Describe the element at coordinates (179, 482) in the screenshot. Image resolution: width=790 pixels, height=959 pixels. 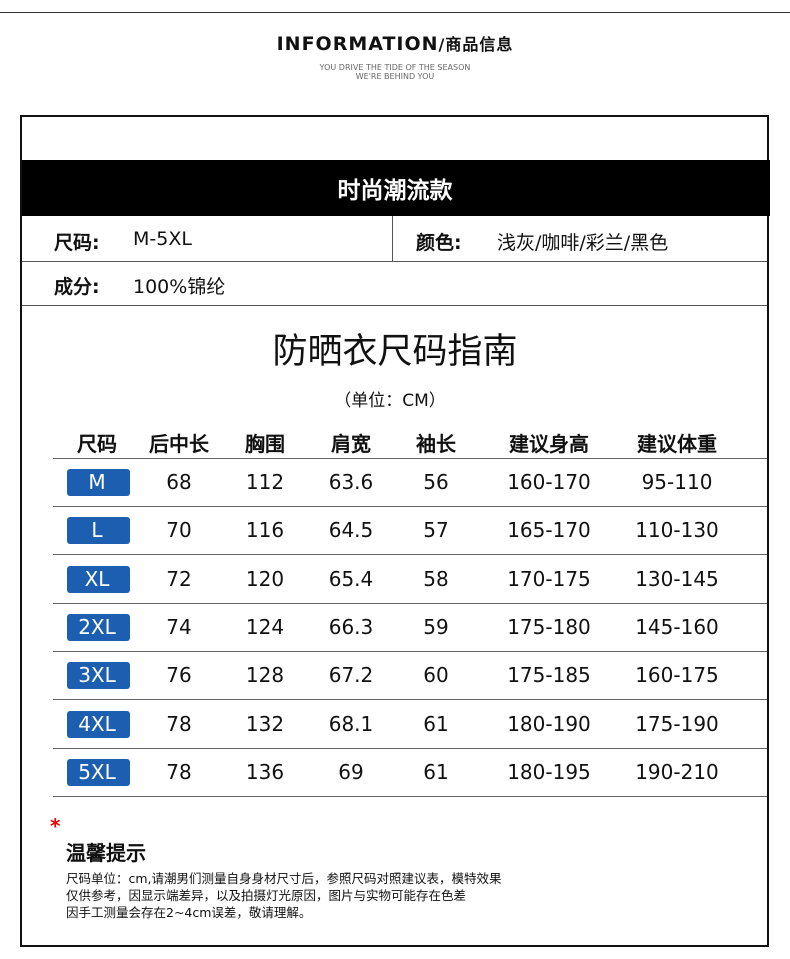
I see `cell: 68` at that location.